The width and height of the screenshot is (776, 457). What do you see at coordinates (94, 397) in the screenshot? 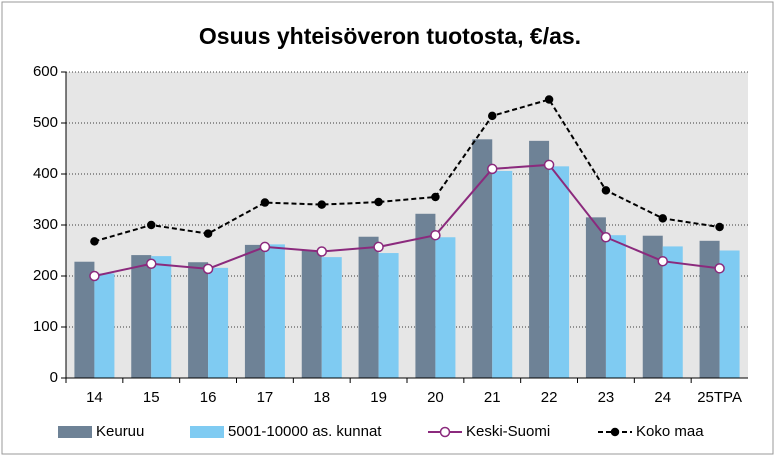
I see `x-tick-label: 14` at bounding box center [94, 397].